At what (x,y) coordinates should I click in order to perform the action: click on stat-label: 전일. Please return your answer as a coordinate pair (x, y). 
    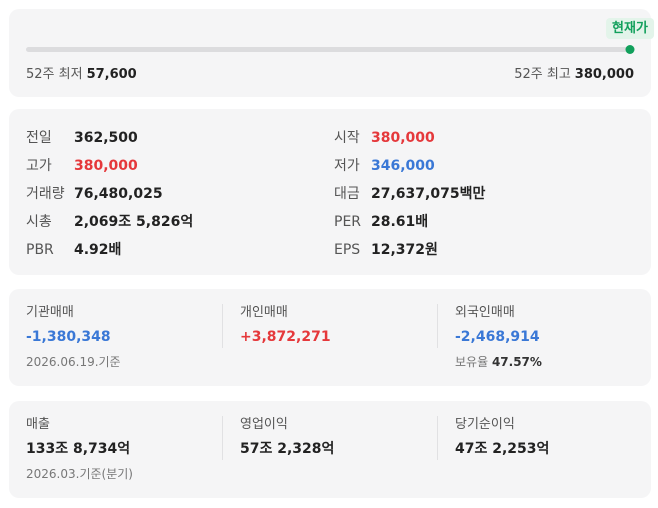
    Looking at the image, I should click on (39, 138).